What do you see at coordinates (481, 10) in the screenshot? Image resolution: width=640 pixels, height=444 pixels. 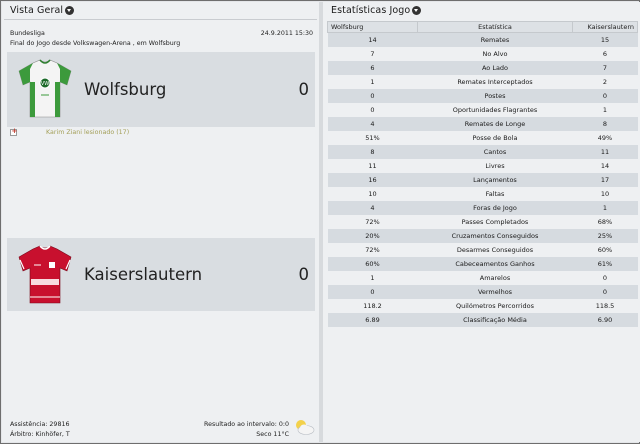 I see `stats-header: Estatísticas Jogo` at bounding box center [481, 10].